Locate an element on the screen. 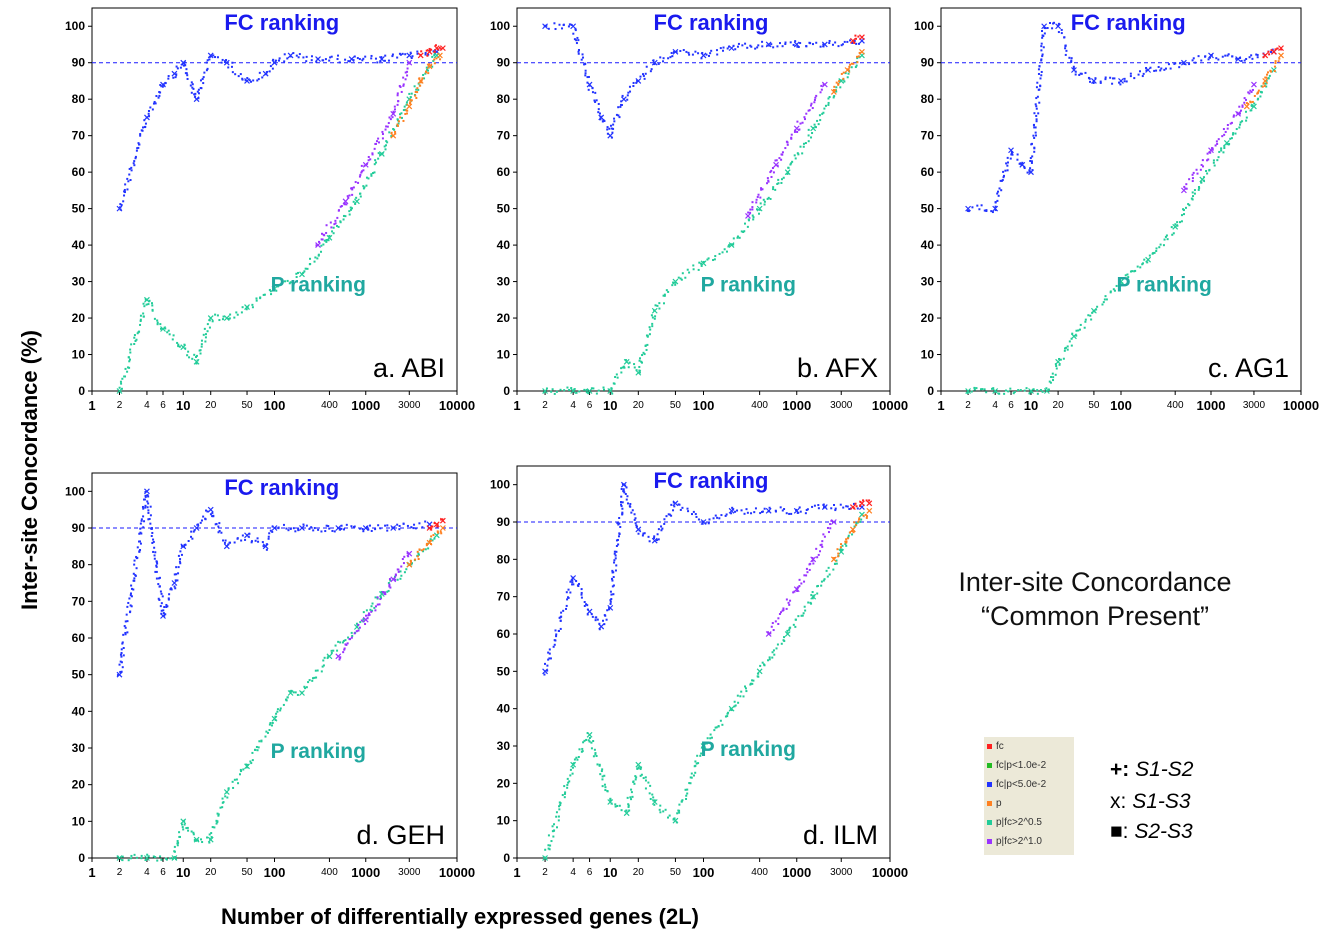 Image resolution: width=1326 pixels, height=938 pixels. x-tick-label: 1 is located at coordinates (516, 872).